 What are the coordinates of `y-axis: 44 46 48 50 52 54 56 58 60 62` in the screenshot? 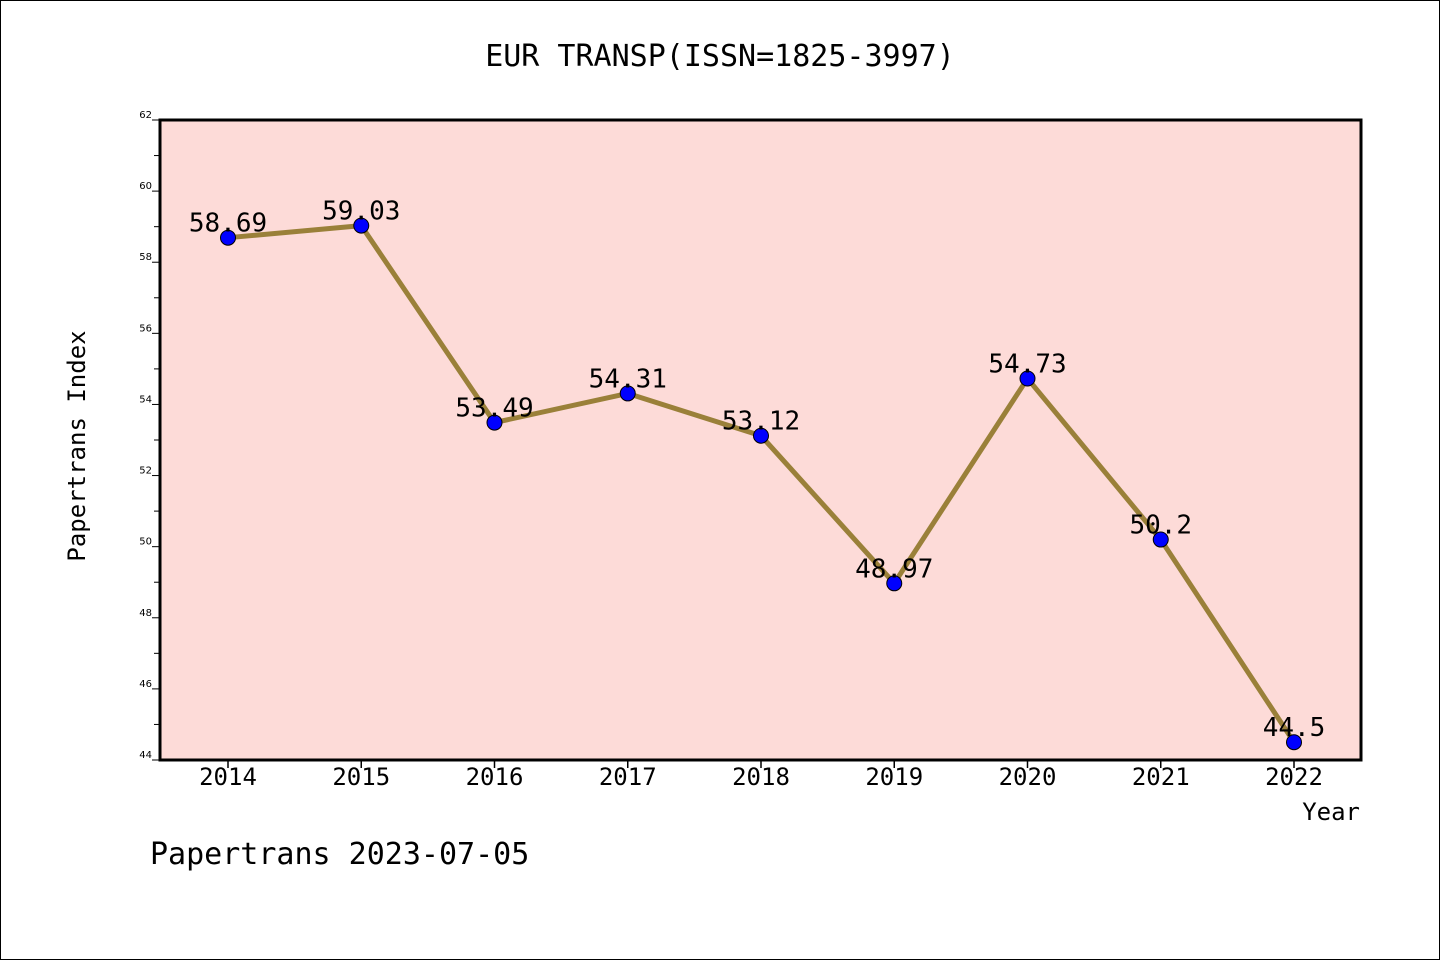 It's located at (149, 435).